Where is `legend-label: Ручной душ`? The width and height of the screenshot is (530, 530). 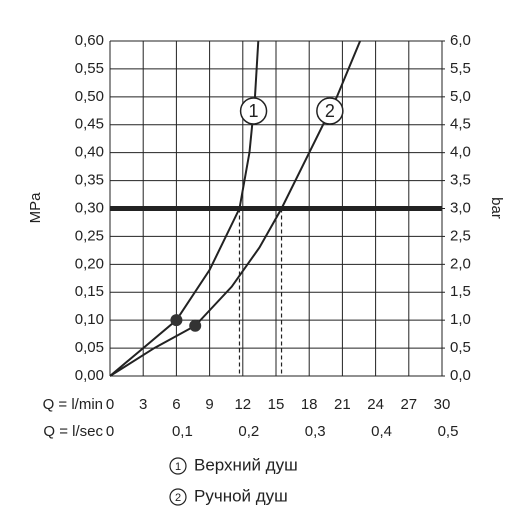
legend-label: Ручной душ is located at coordinates (241, 495).